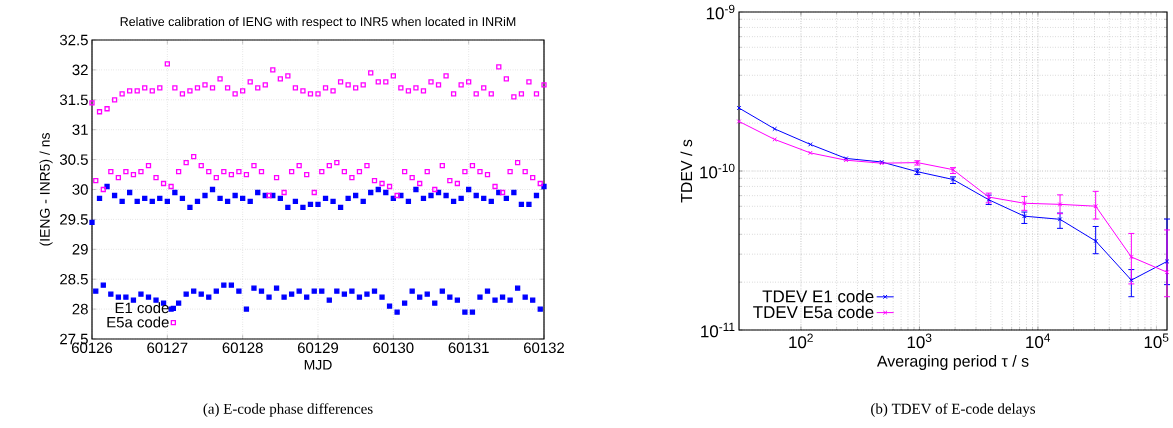 This screenshot has height=428, width=1173. Describe the element at coordinates (544, 348) in the screenshot. I see `x-tick-label: 60132` at that location.